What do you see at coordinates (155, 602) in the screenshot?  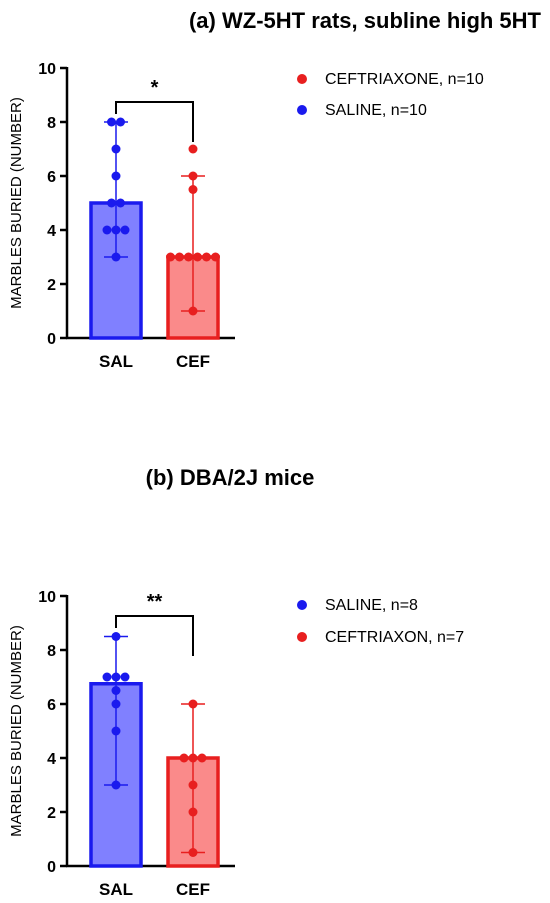 I see `significance-label: **` at bounding box center [155, 602].